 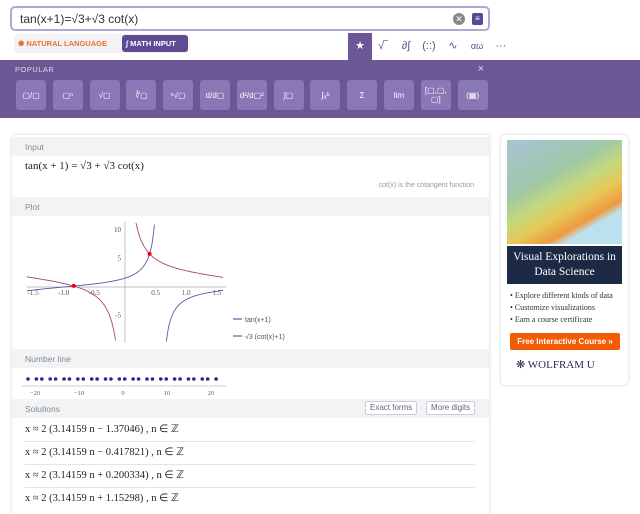 I want to click on solution-row: x ≈ 2 (3.14159 n − 0.417821) , n ∈ ℤ, so click(x=250, y=453).